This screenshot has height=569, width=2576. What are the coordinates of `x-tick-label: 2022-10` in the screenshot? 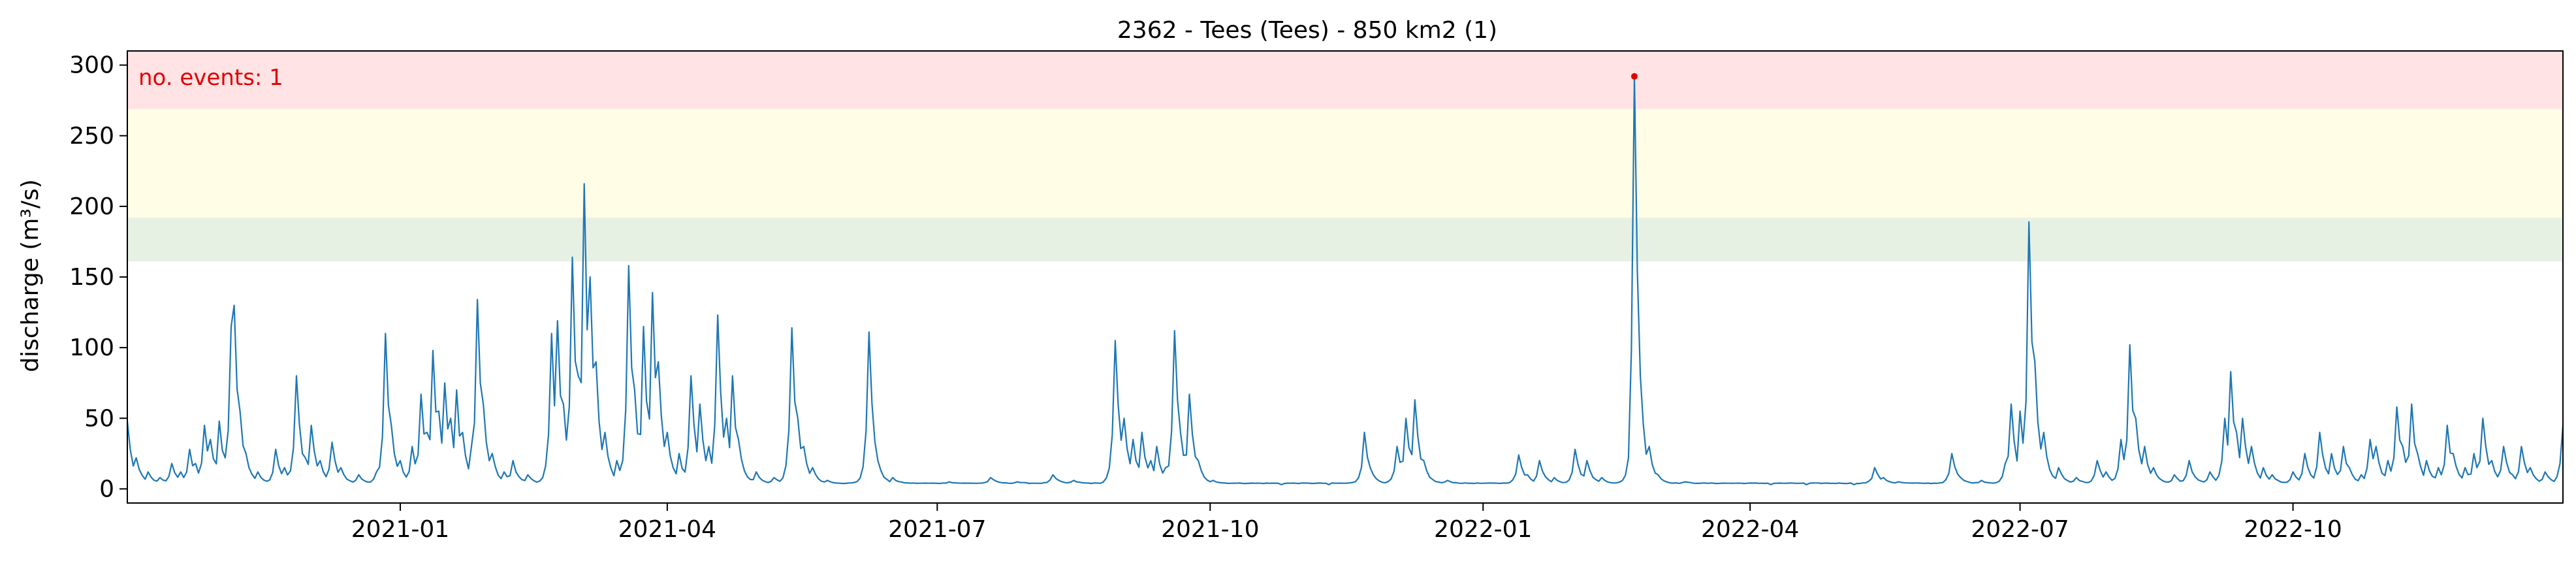 It's located at (2293, 529).